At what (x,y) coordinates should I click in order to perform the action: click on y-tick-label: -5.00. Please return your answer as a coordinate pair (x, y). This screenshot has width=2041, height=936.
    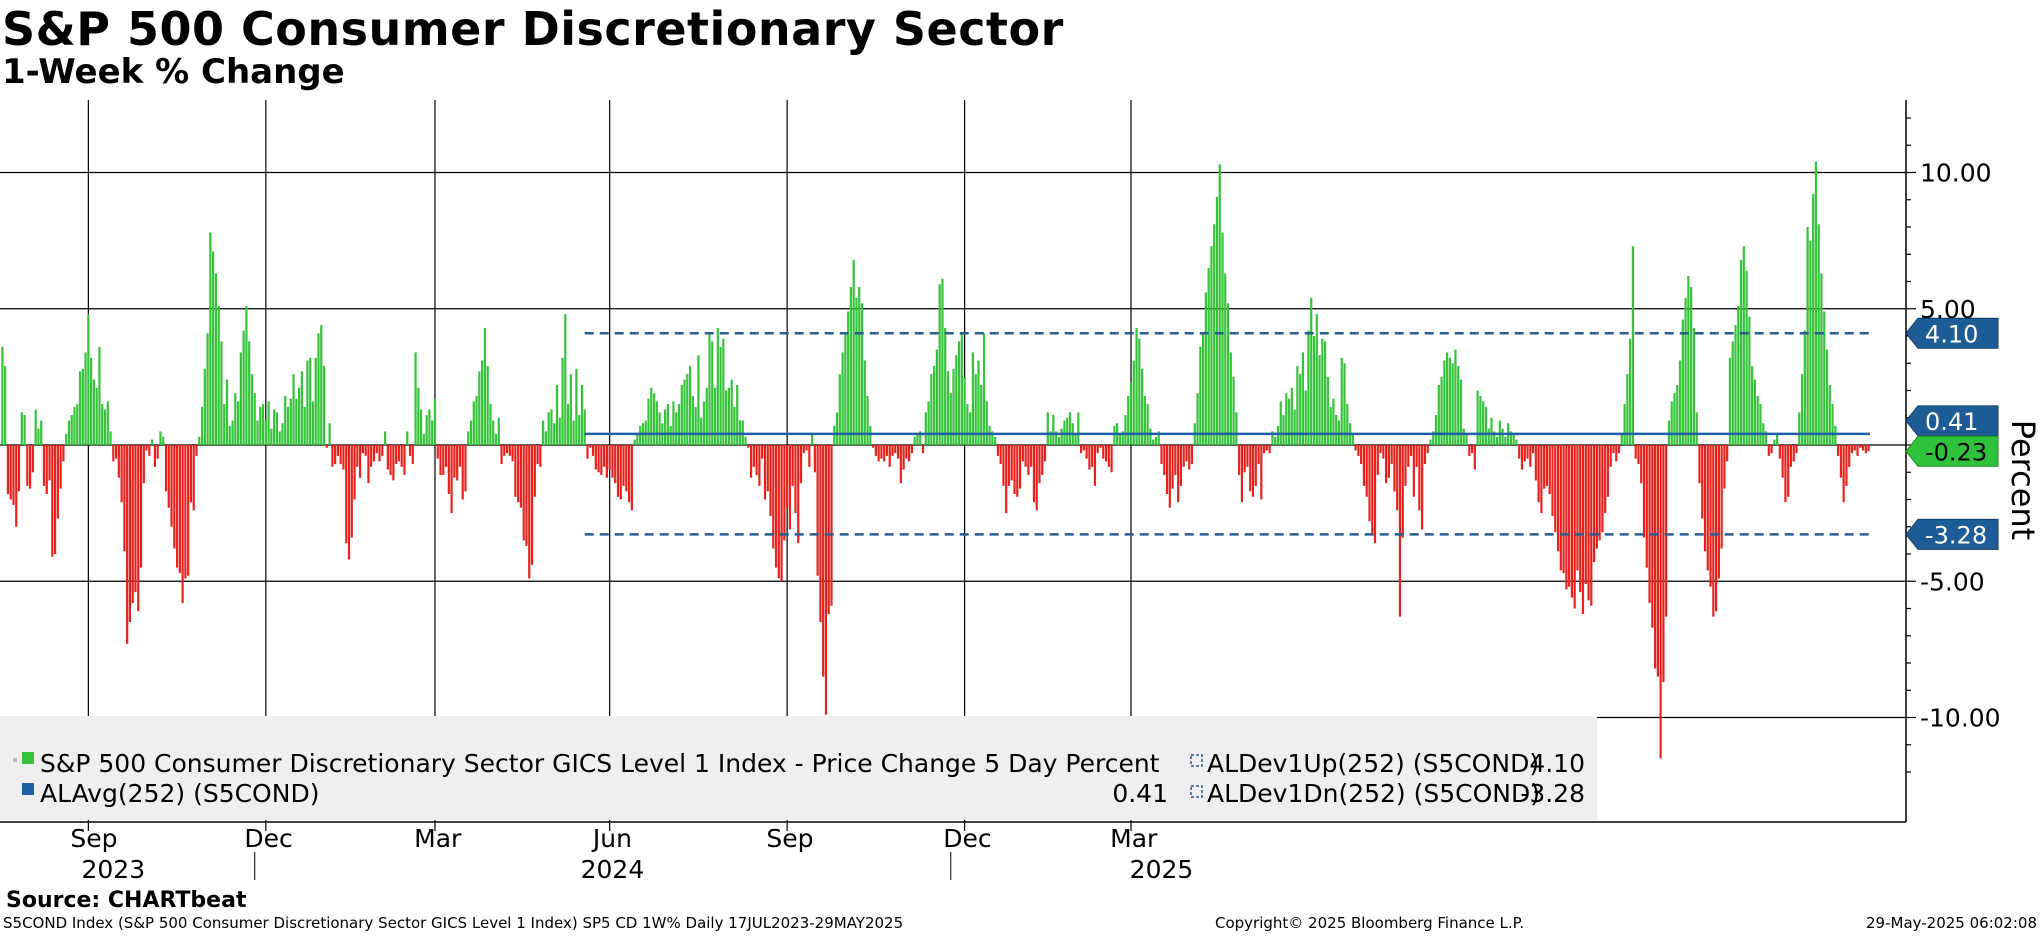
    Looking at the image, I should click on (1952, 581).